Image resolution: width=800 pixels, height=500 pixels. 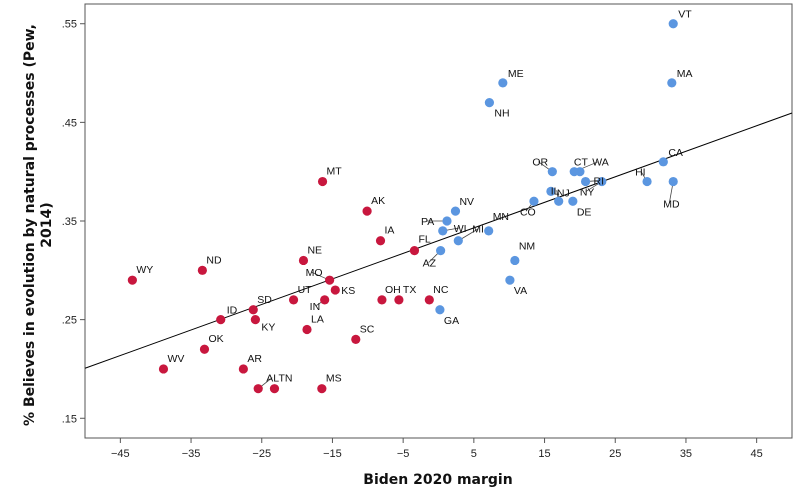 What do you see at coordinates (501, 114) in the screenshot?
I see `point-label-nh: NH` at bounding box center [501, 114].